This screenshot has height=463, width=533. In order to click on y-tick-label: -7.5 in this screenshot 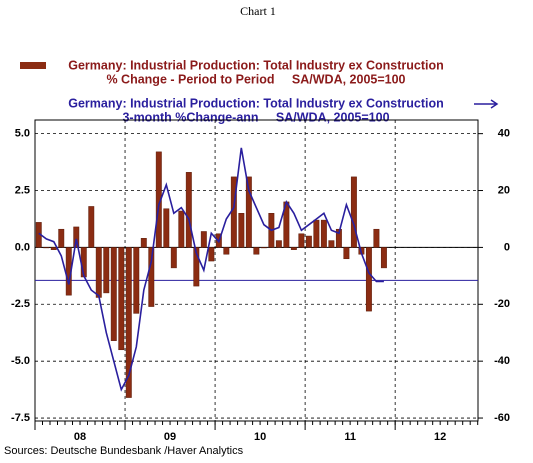, I will do `click(20, 418)`.